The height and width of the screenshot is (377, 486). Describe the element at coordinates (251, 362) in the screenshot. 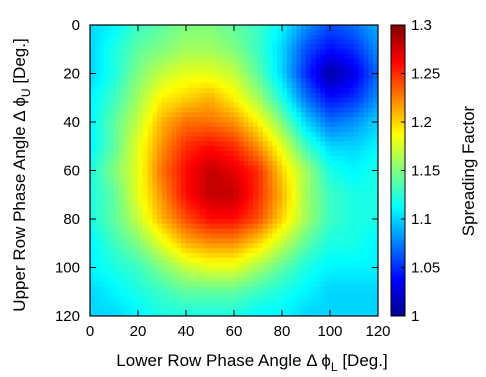

I see `x-axis-label: Lower Row Phase Angle Δ ϕL [Deg.]` at that location.